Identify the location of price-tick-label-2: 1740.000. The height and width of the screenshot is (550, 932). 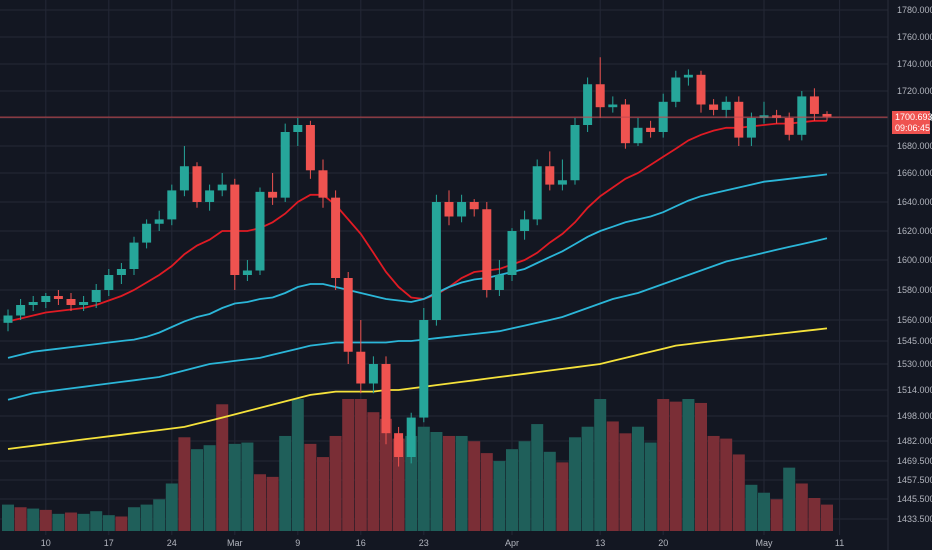
(914, 64).